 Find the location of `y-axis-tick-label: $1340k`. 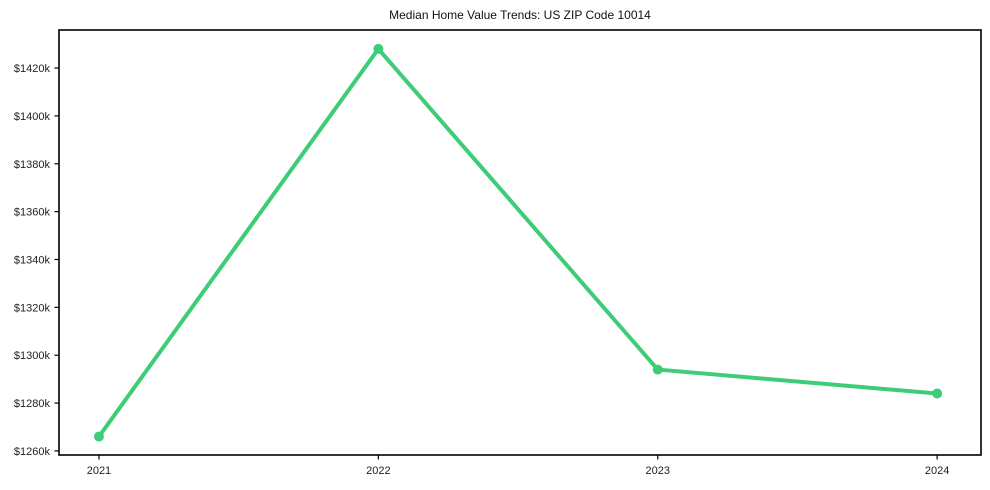

y-axis-tick-label: $1340k is located at coordinates (32, 260).